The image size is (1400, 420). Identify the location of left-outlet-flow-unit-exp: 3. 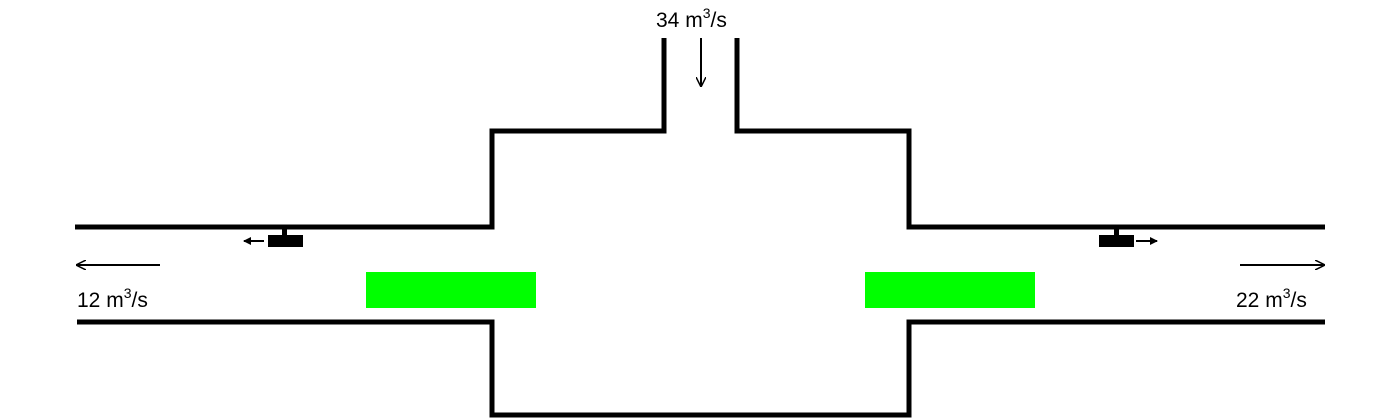
(127, 293).